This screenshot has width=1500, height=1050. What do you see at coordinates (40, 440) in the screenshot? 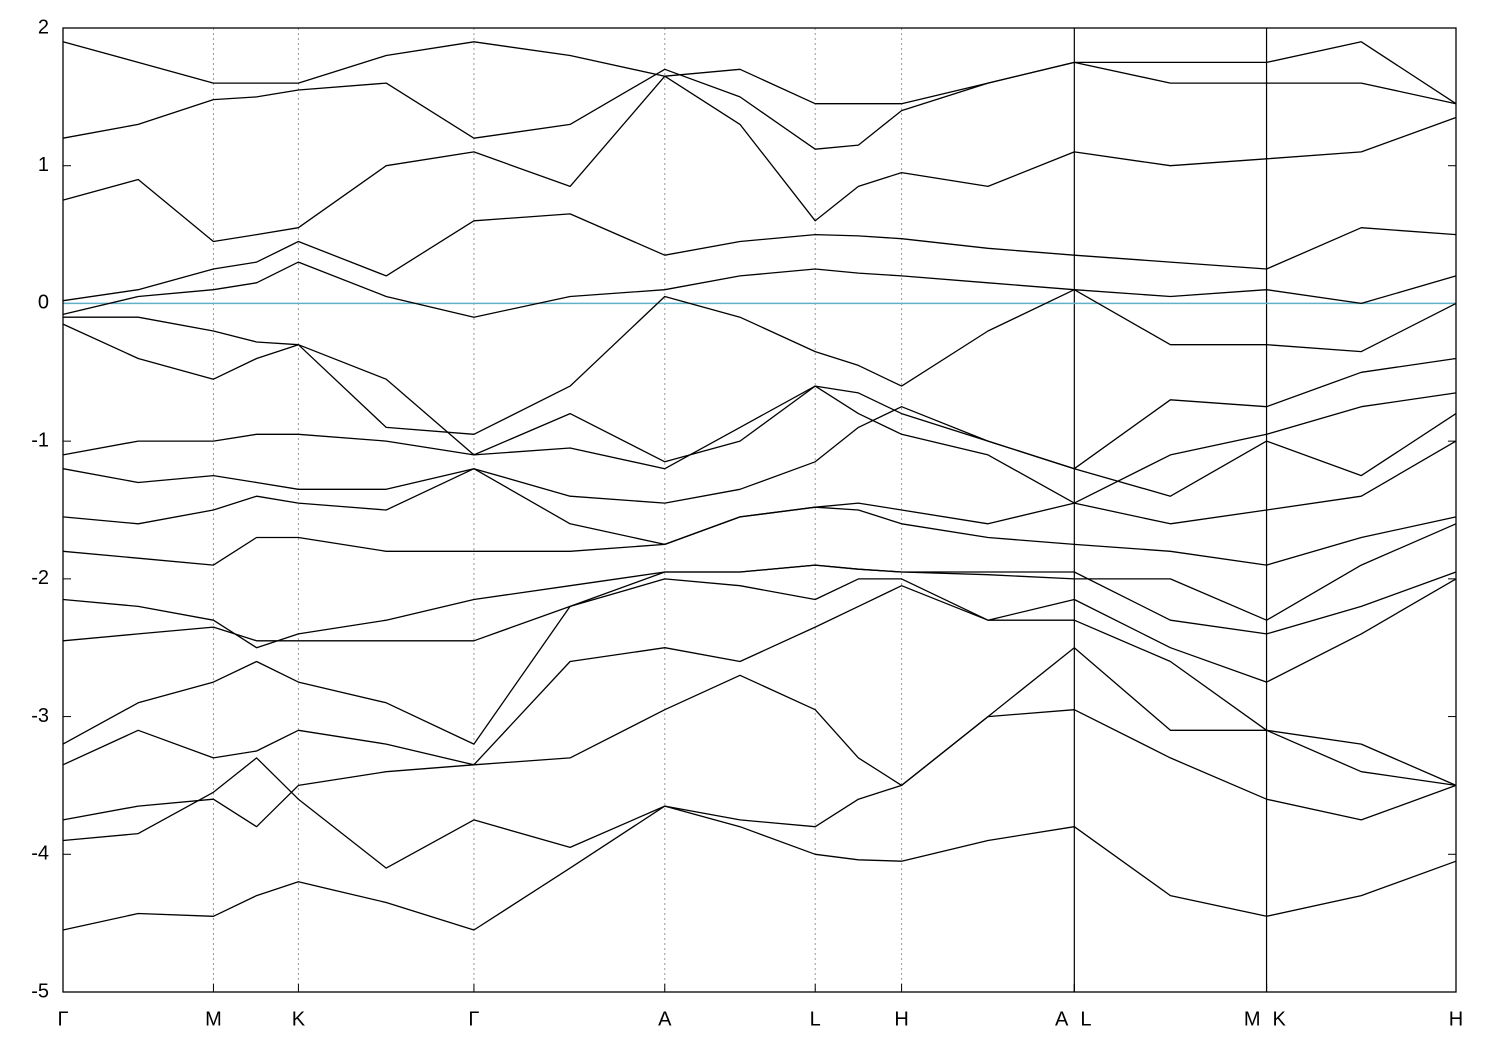
I see `y-tick-label: -1` at bounding box center [40, 440].